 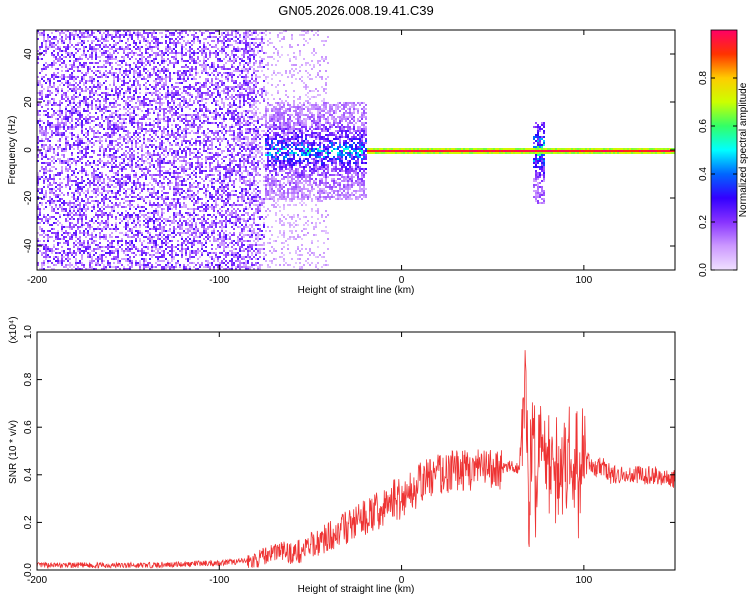 What do you see at coordinates (724, 150) in the screenshot?
I see `colorbar-gradient` at bounding box center [724, 150].